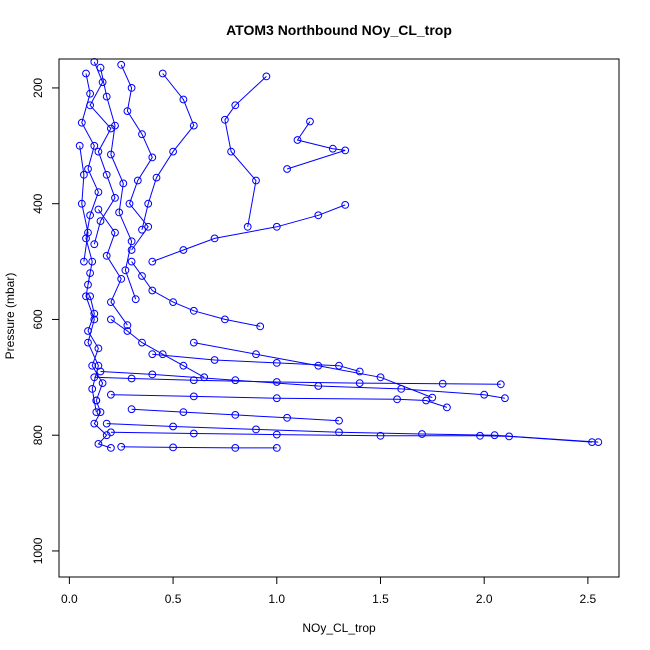  What do you see at coordinates (329, 591) in the screenshot?
I see `x-axis: 0.0 0.5 1.0 1.5 2.0 2.5` at bounding box center [329, 591].